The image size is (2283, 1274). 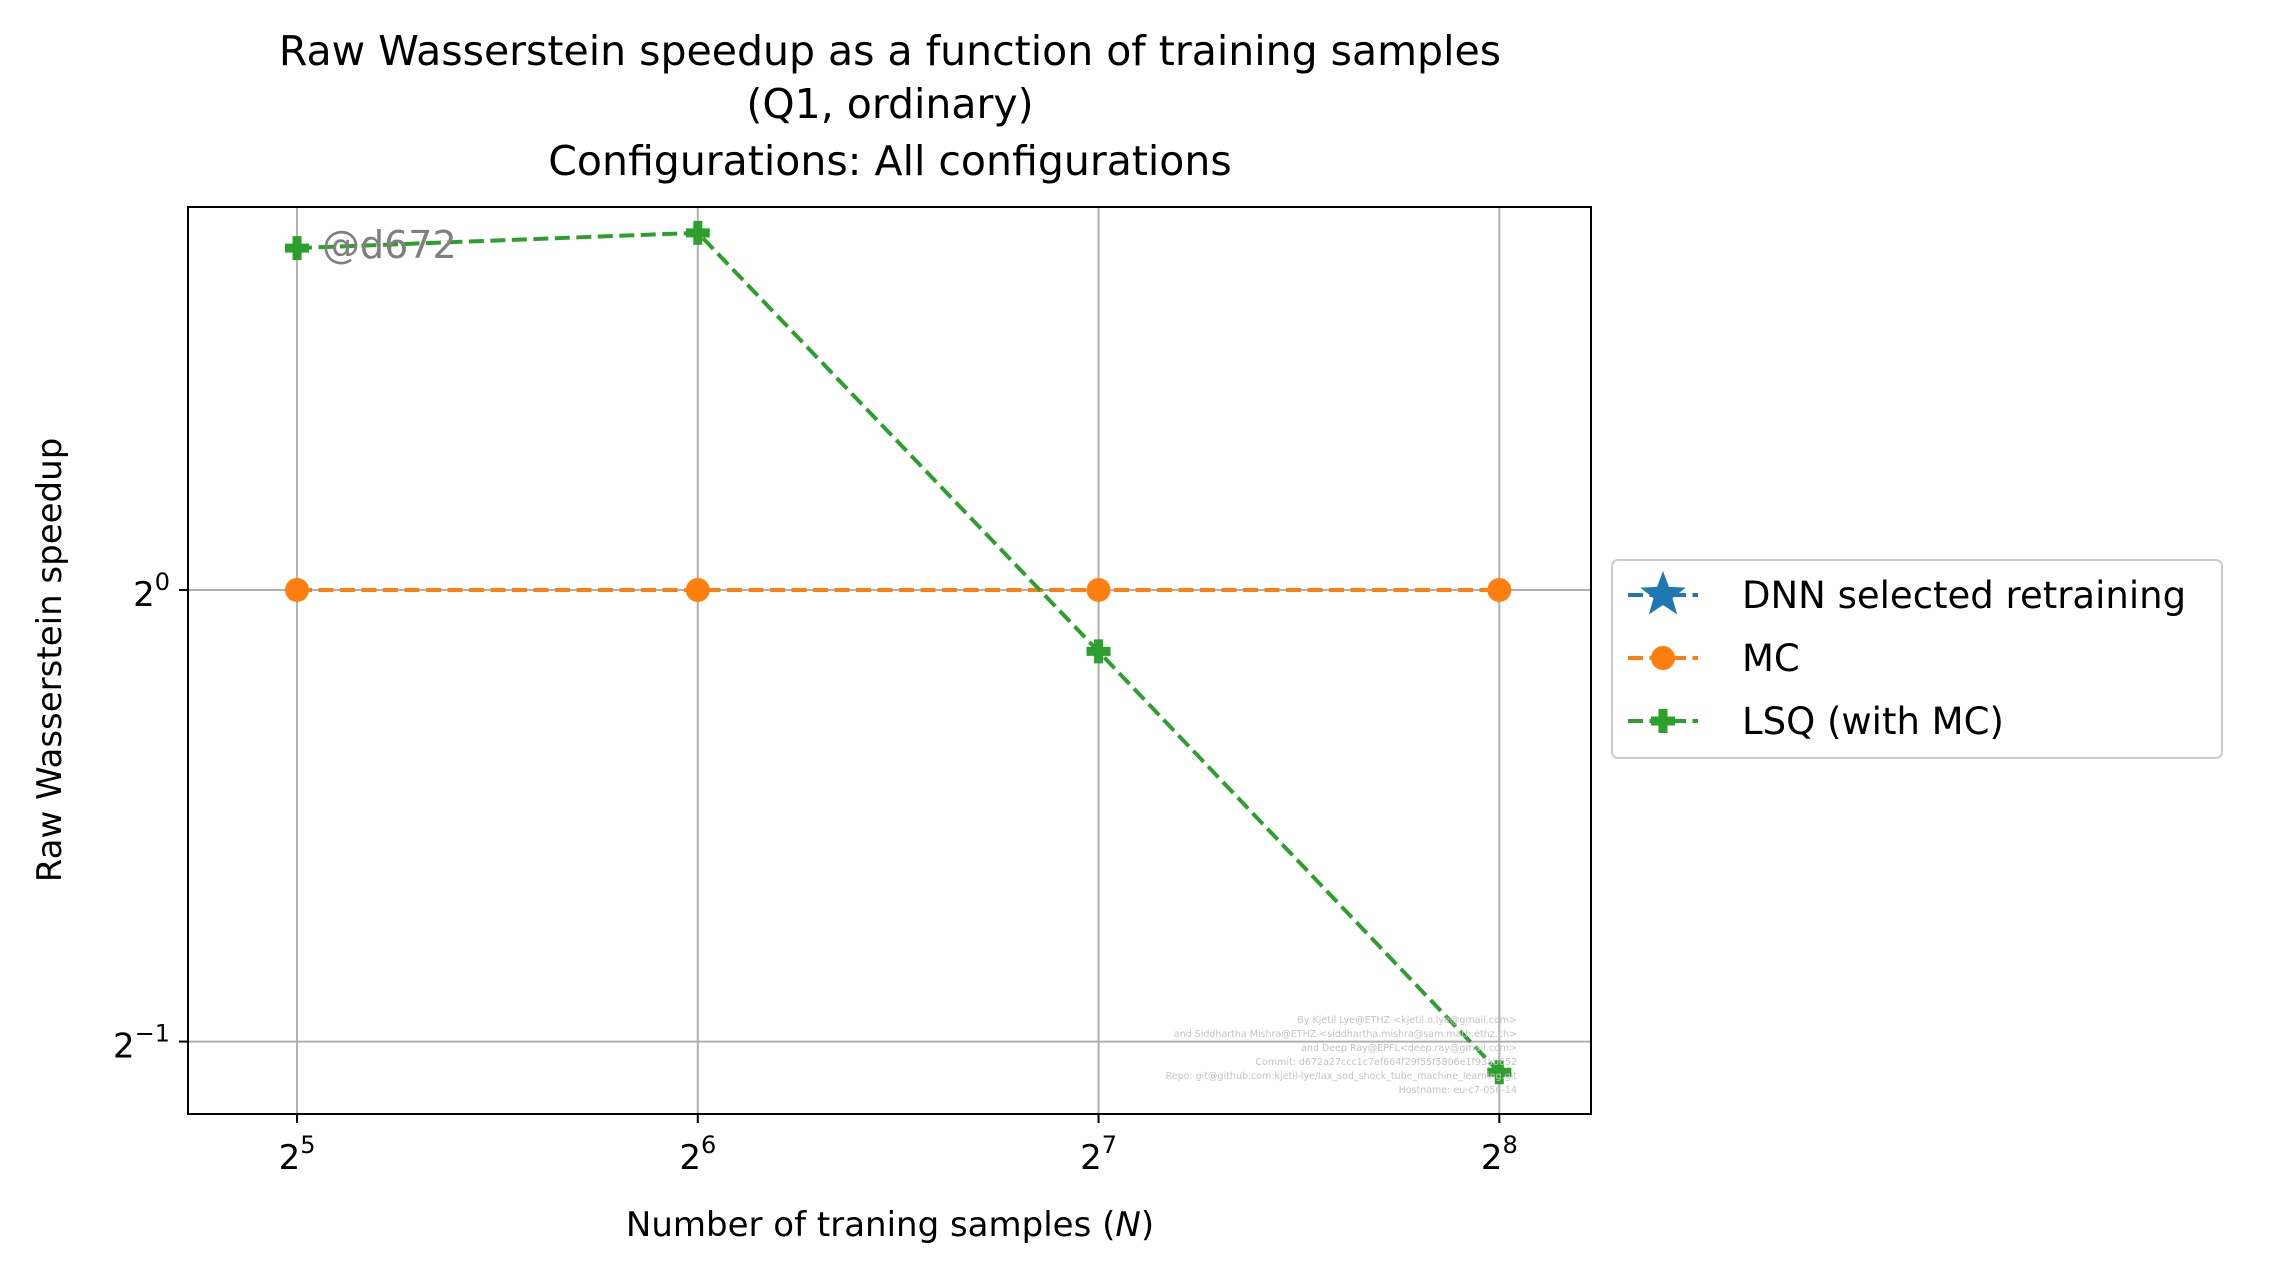 I want to click on x-axis-label: Number of traning samples (N), so click(x=890, y=1225).